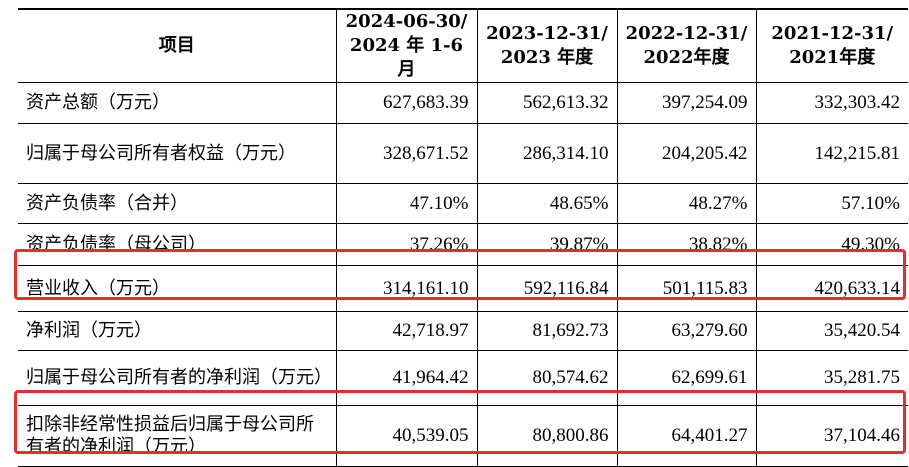  What do you see at coordinates (686, 378) in the screenshot?
I see `cell-value: 62,699.61` at bounding box center [686, 378].